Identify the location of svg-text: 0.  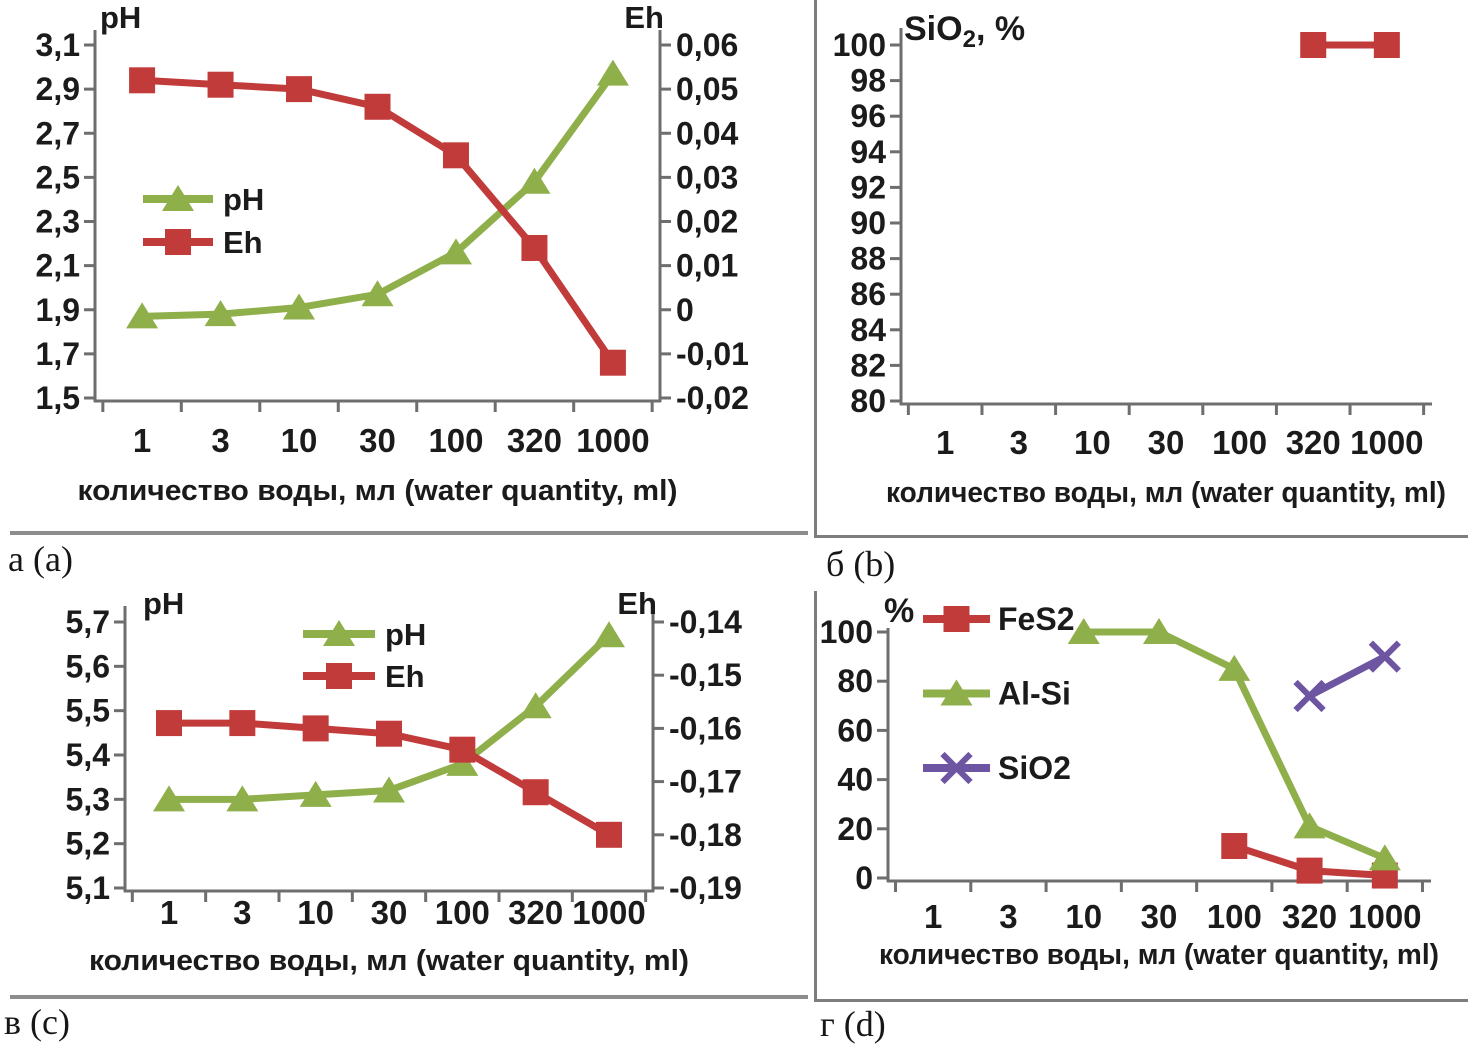
(864, 878).